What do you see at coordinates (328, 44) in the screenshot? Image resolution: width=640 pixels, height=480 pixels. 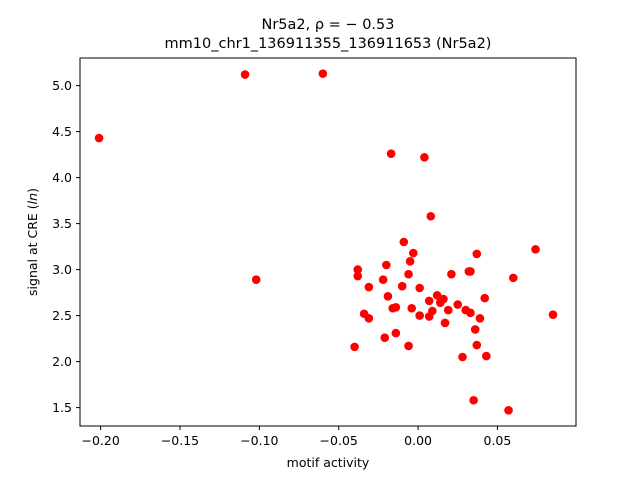 I see `chart-title-line2: mm10_chr1_136911355_136911653 (Nr5a2)` at bounding box center [328, 44].